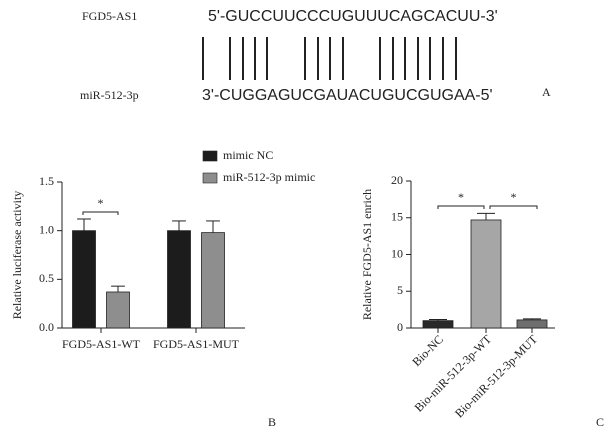 The width and height of the screenshot is (616, 437). Describe the element at coordinates (397, 180) in the screenshot. I see `y-tick-label: 20` at that location.